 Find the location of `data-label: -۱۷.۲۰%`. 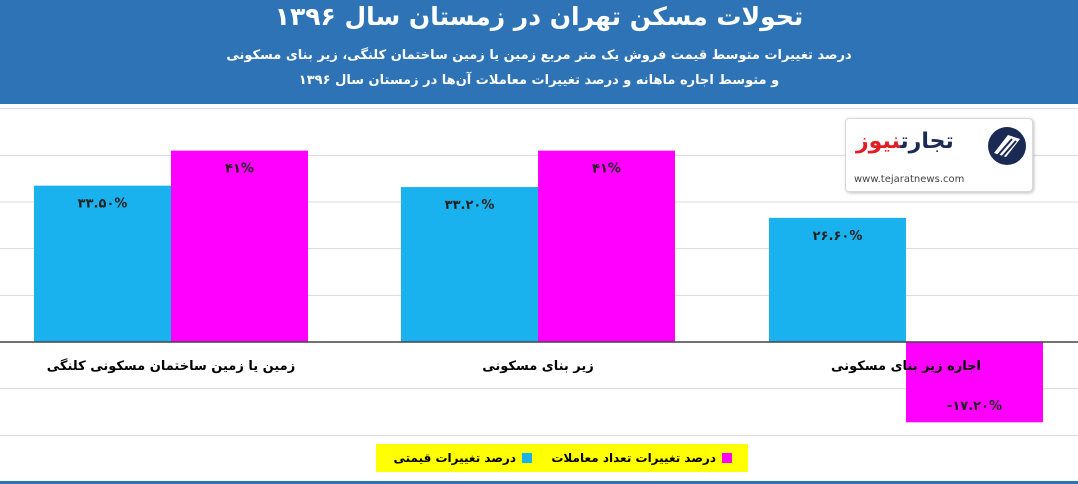

data-label: -۱۷.۲۰% is located at coordinates (974, 406).